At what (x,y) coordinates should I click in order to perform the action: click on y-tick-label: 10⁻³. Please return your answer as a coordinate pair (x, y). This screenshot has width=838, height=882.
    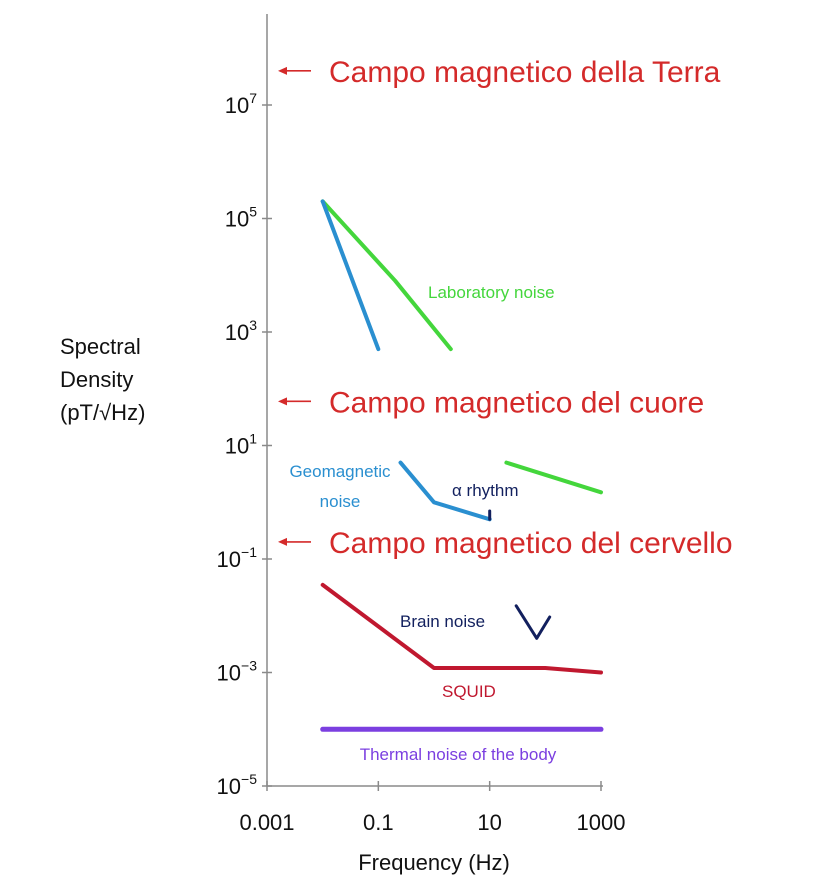
    Looking at the image, I should click on (237, 672).